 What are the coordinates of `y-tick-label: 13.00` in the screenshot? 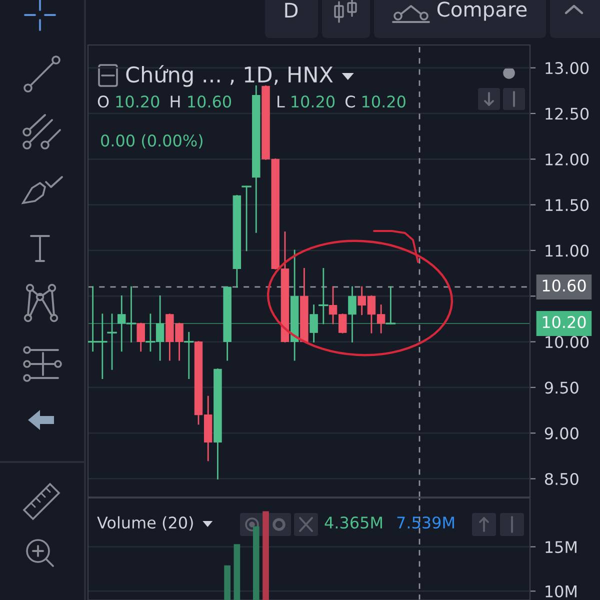 It's located at (567, 68).